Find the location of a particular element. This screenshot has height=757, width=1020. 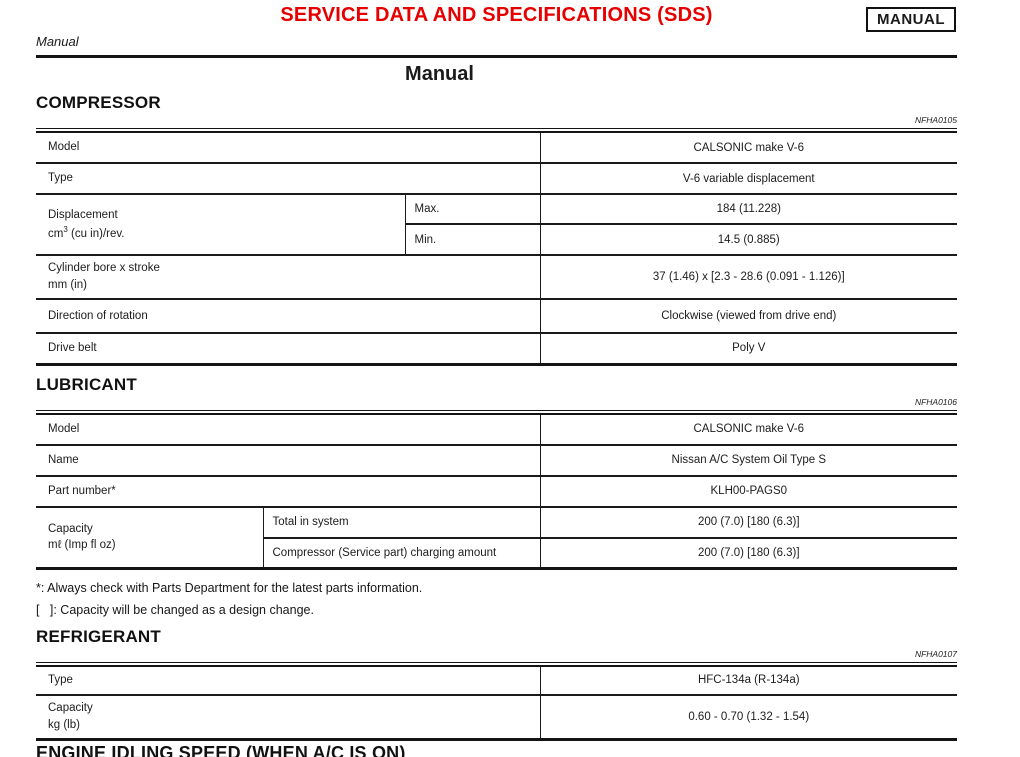

row-value: HFC-134a (R-134a) is located at coordinates (748, 680).